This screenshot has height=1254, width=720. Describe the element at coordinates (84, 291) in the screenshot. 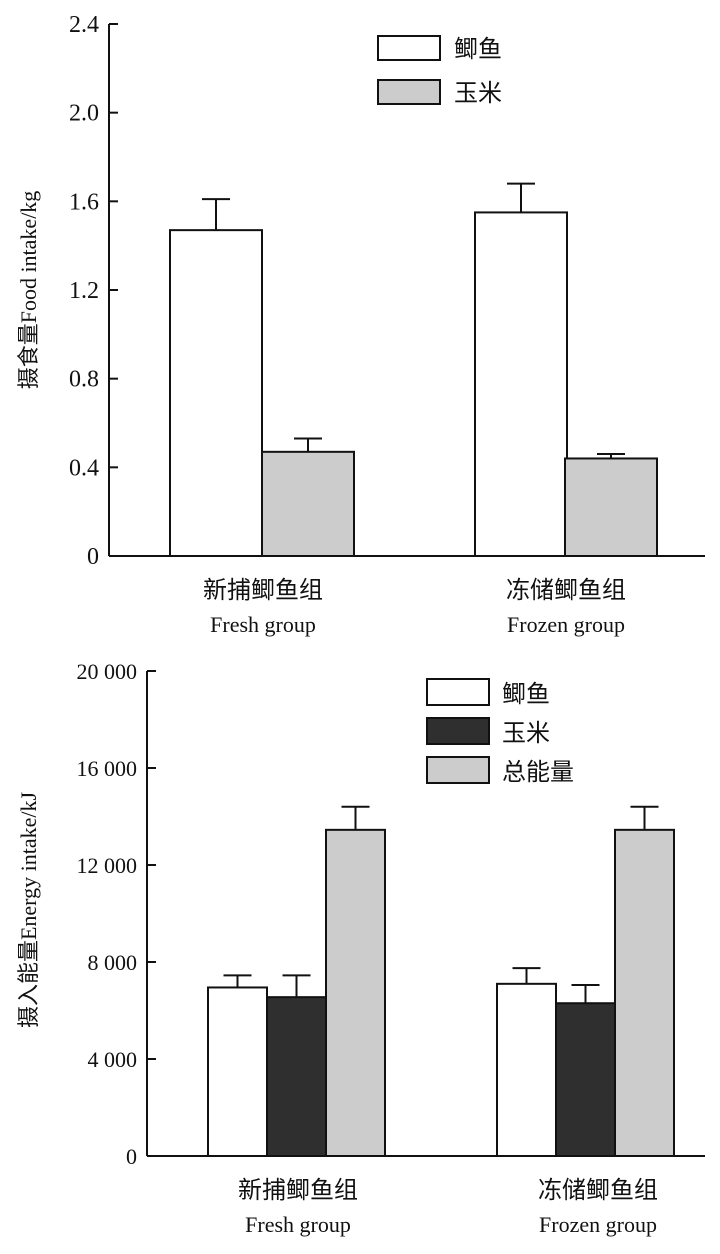

I see `y-tick-label: 1.2` at that location.